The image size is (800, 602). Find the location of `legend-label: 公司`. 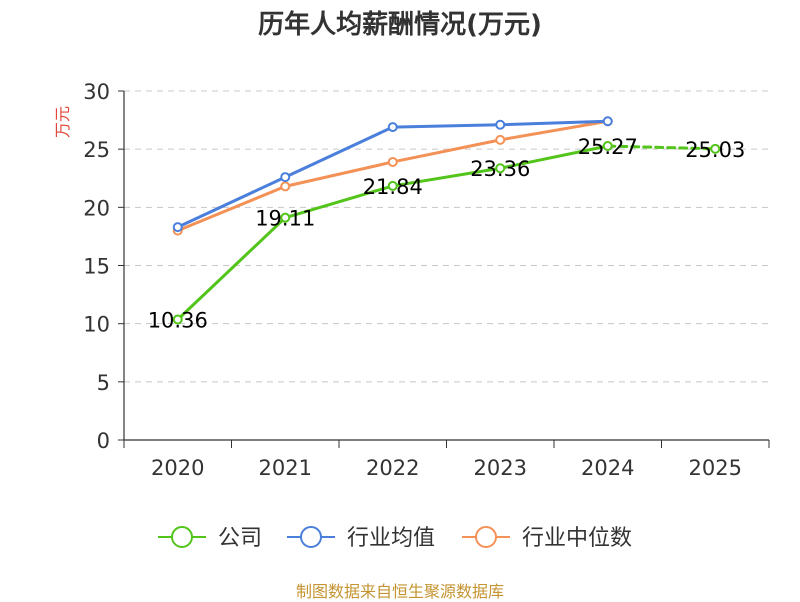

legend-label: 公司 is located at coordinates (240, 538).